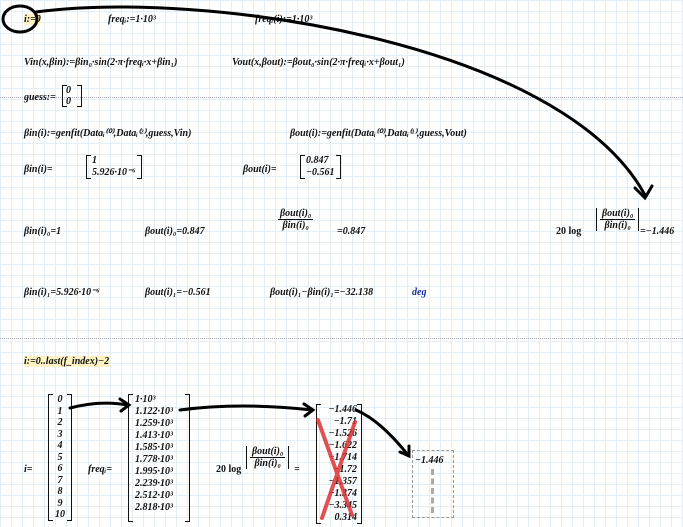 The width and height of the screenshot is (683, 527). What do you see at coordinates (419, 292) in the screenshot?
I see `unit: deg` at bounding box center [419, 292].